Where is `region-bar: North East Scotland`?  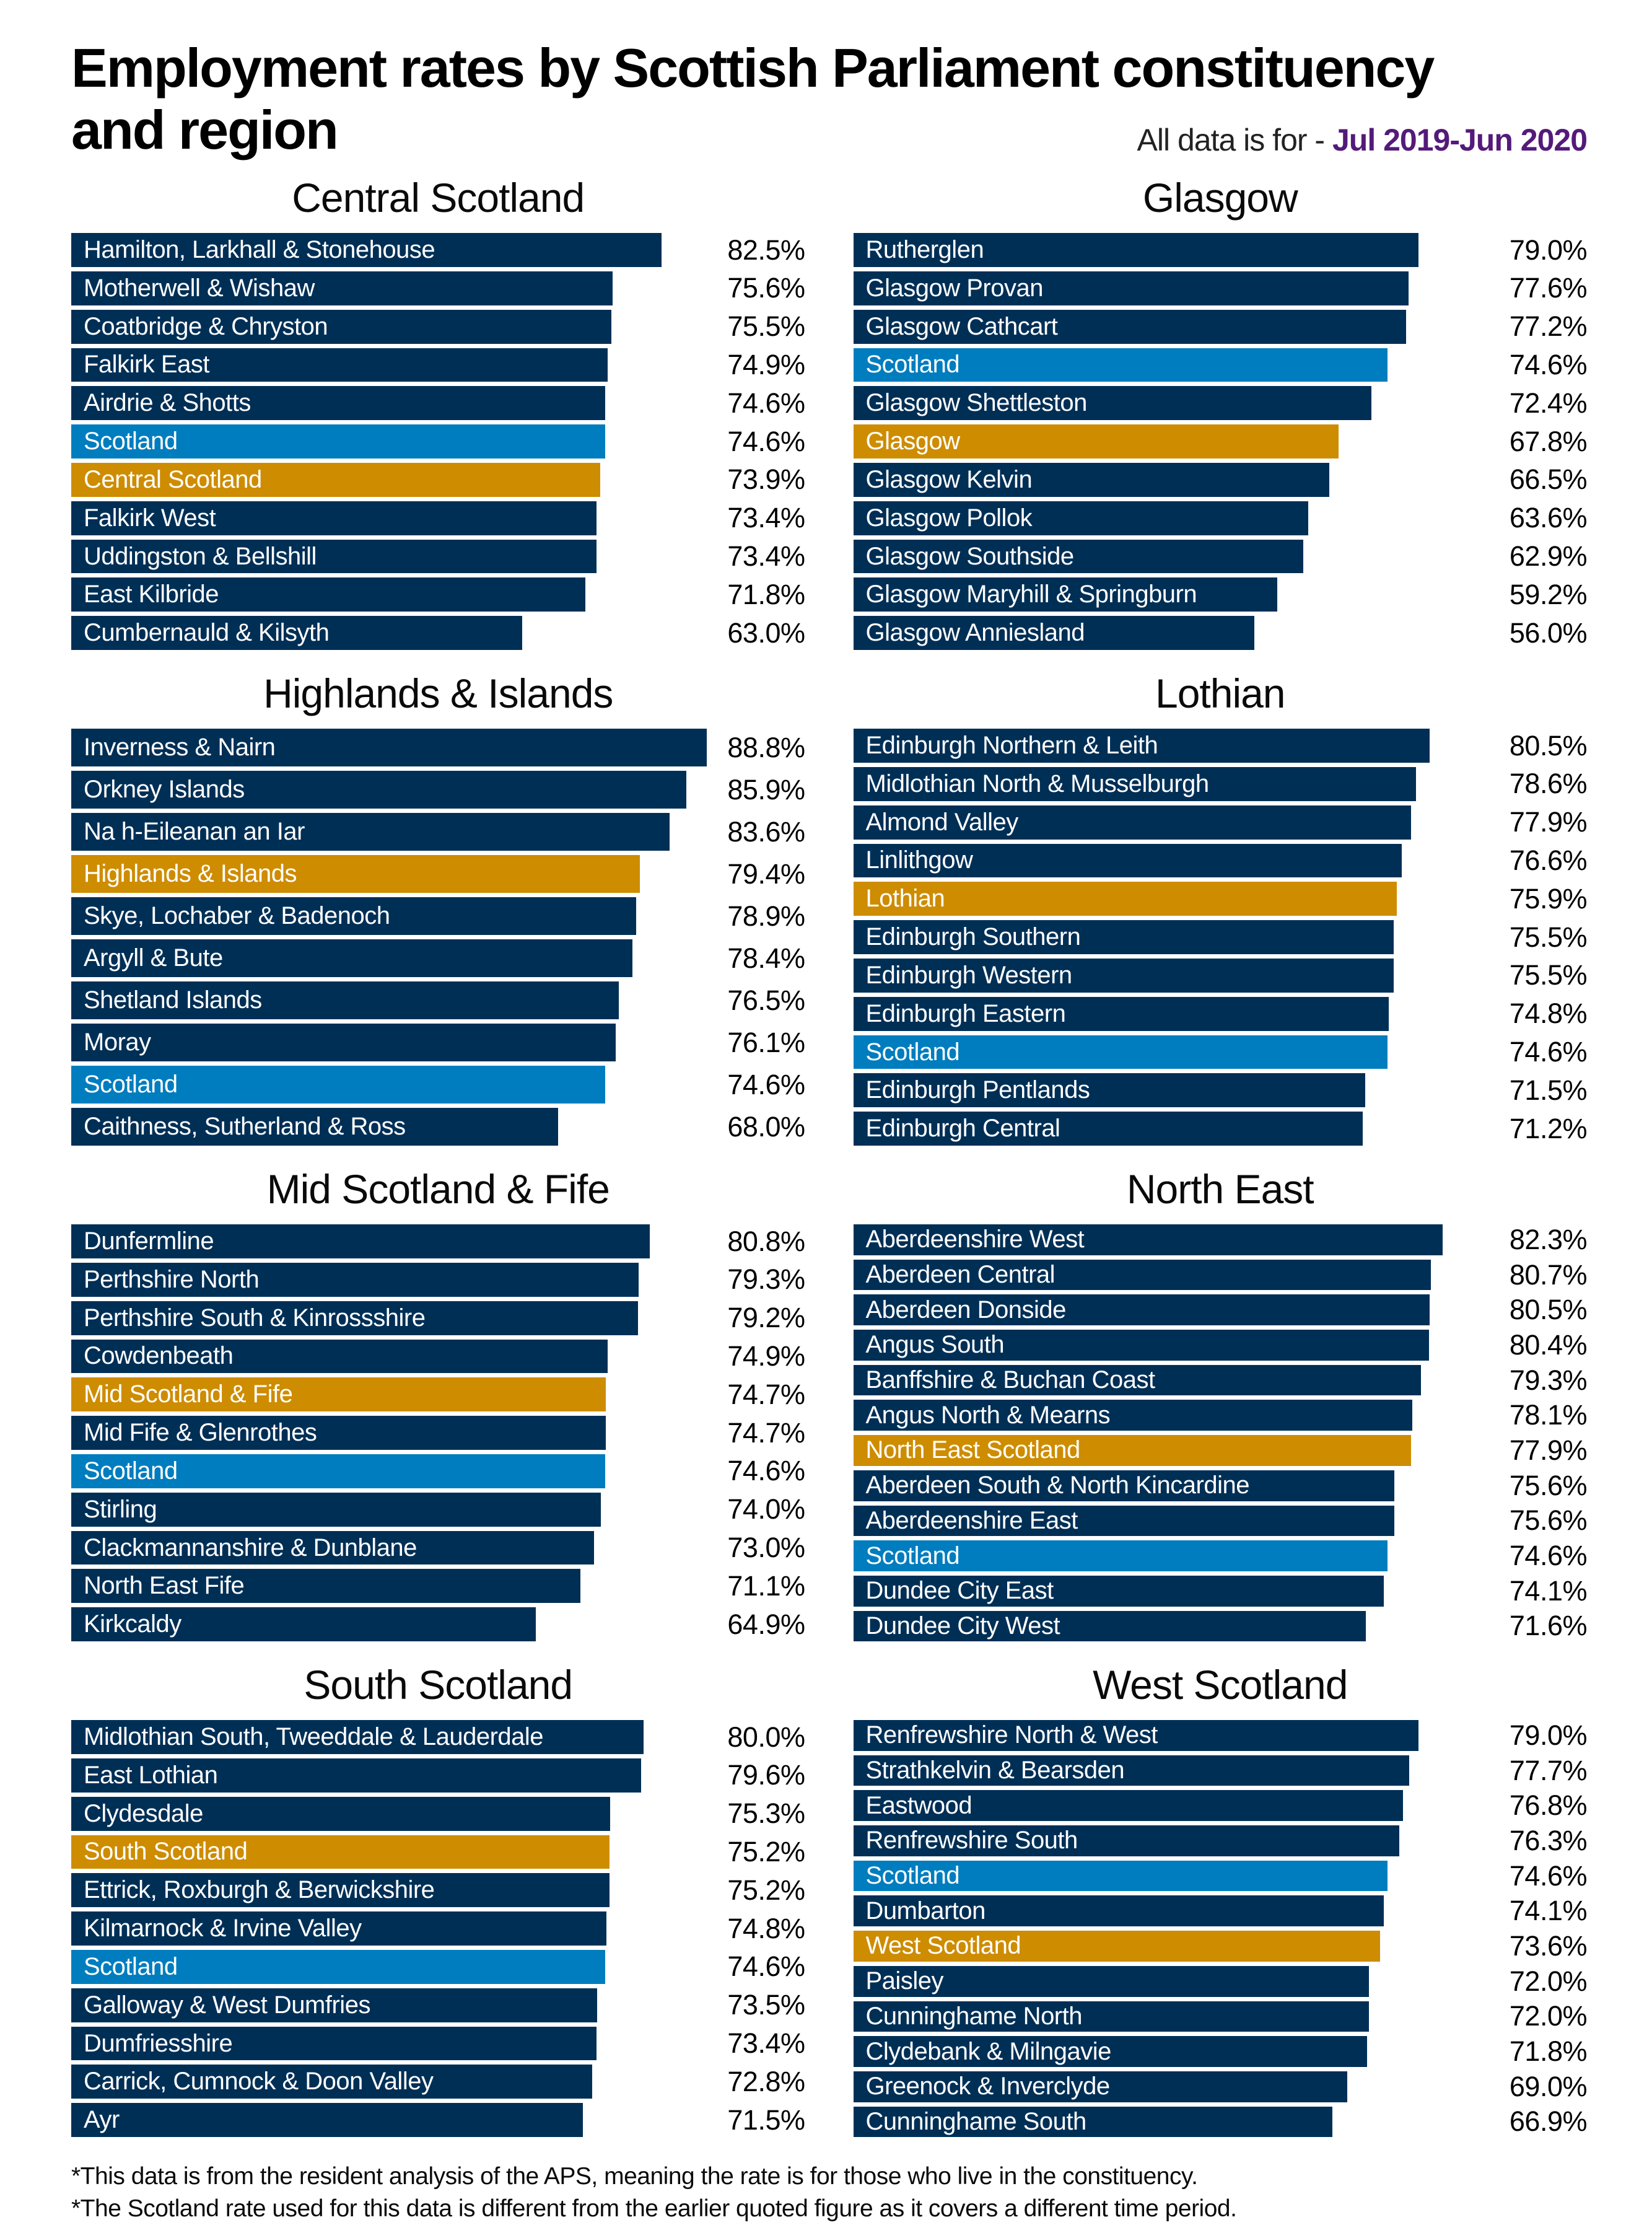
region-bar: North East Scotland is located at coordinates (1132, 1450).